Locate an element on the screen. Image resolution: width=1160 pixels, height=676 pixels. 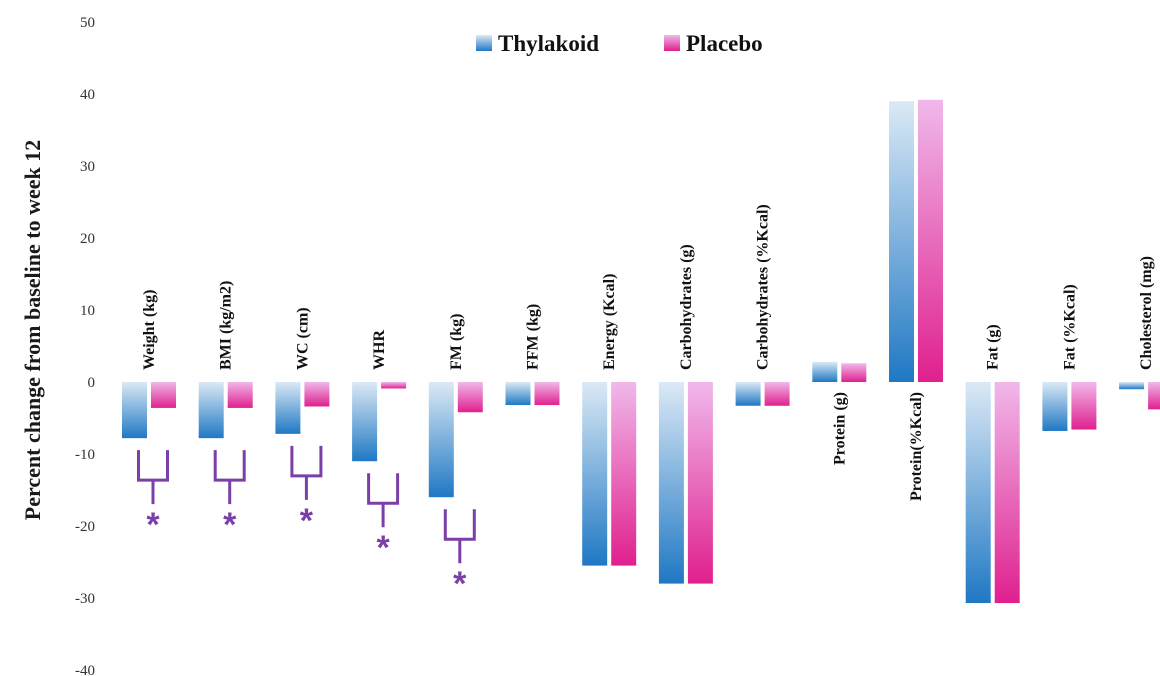
category-label: Protein(%Kcal) is located at coordinates (916, 446).